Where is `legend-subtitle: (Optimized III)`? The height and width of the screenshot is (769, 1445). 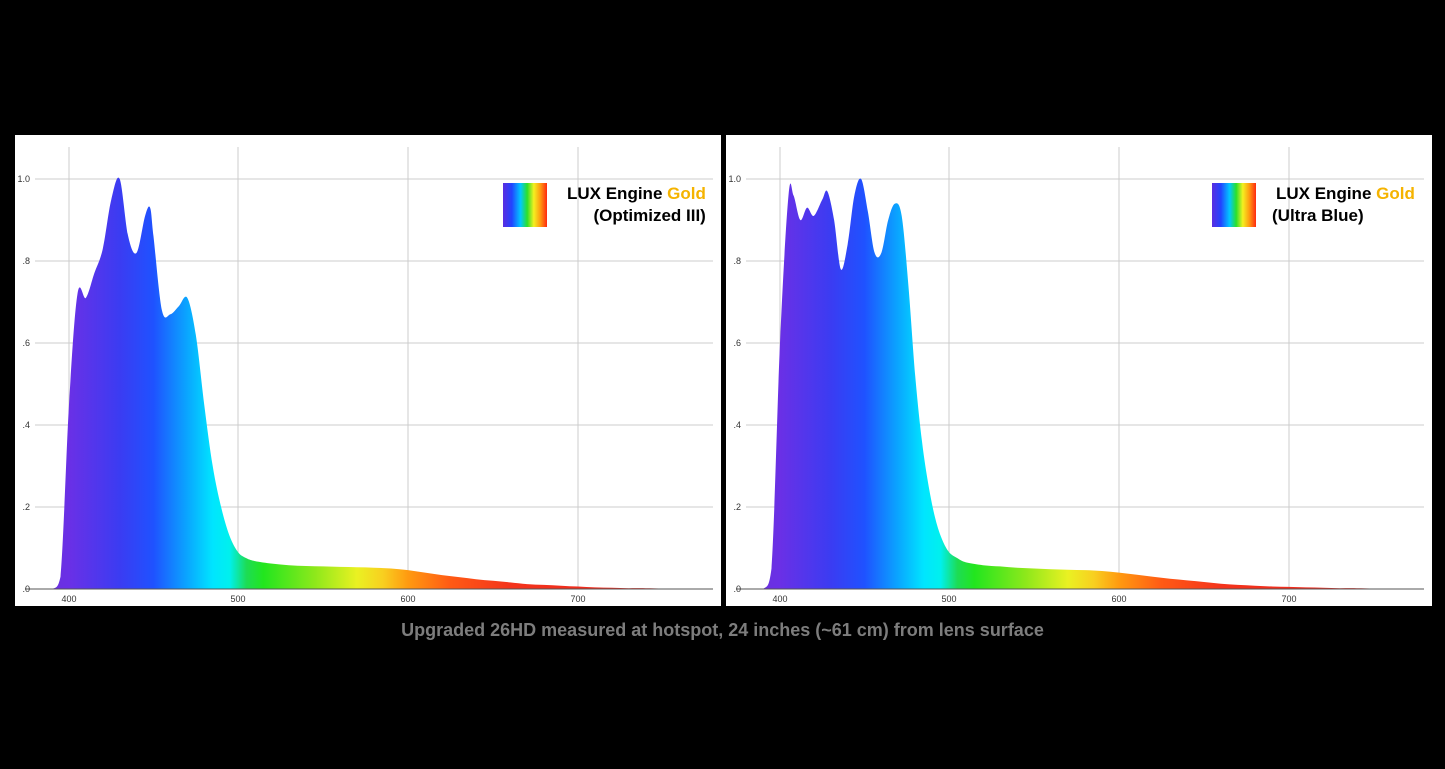
legend-subtitle: (Optimized III) is located at coordinates (649, 215).